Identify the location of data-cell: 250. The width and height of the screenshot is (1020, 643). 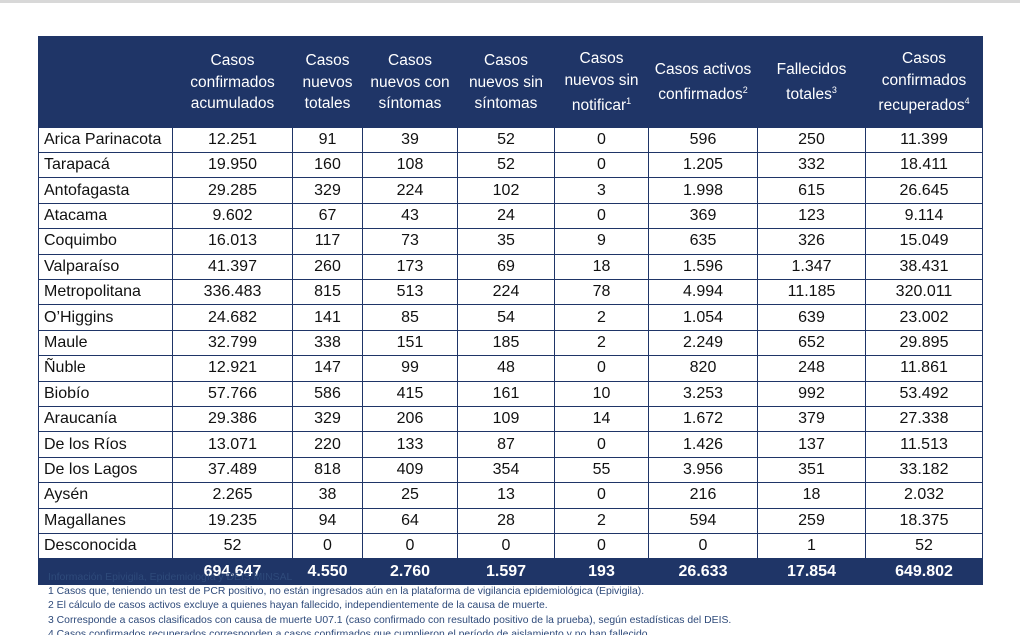
(811, 140).